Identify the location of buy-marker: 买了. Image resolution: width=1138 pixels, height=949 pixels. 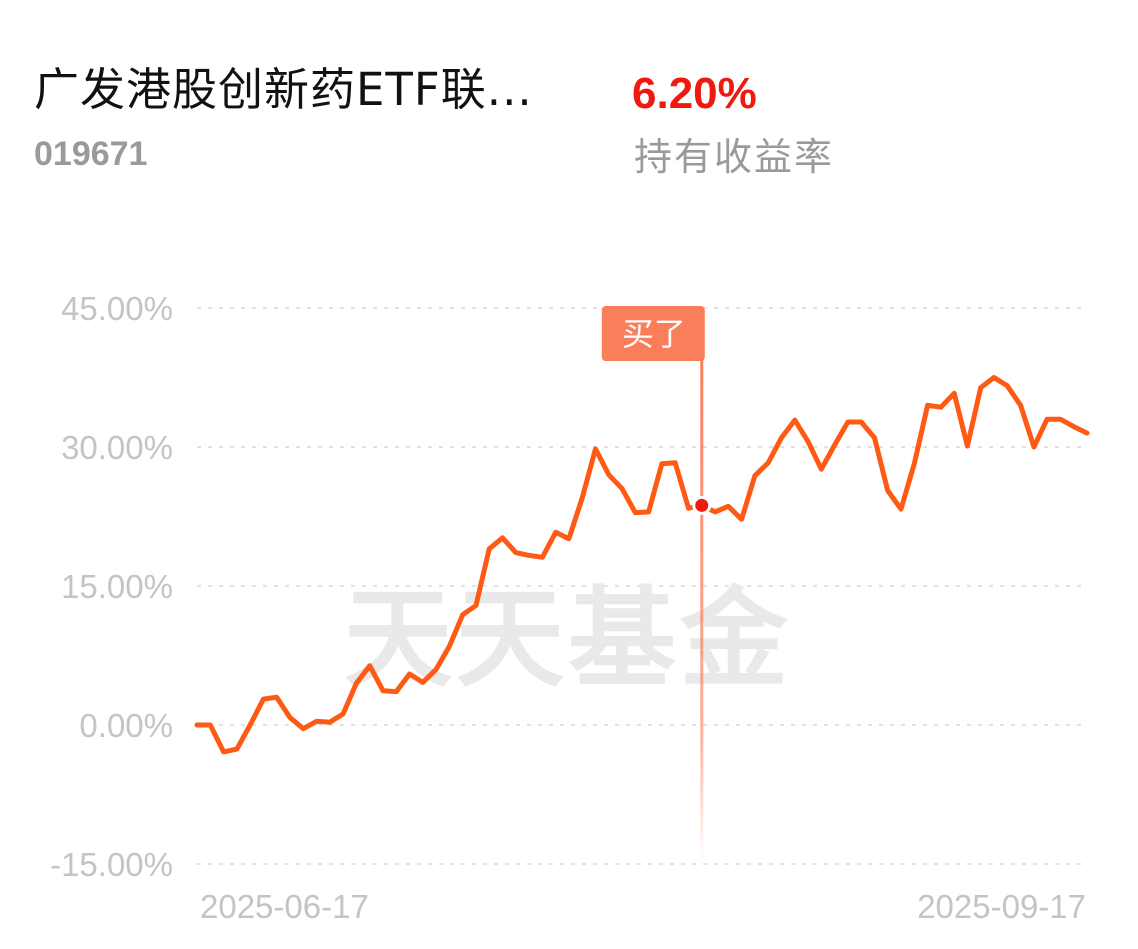
(653, 583).